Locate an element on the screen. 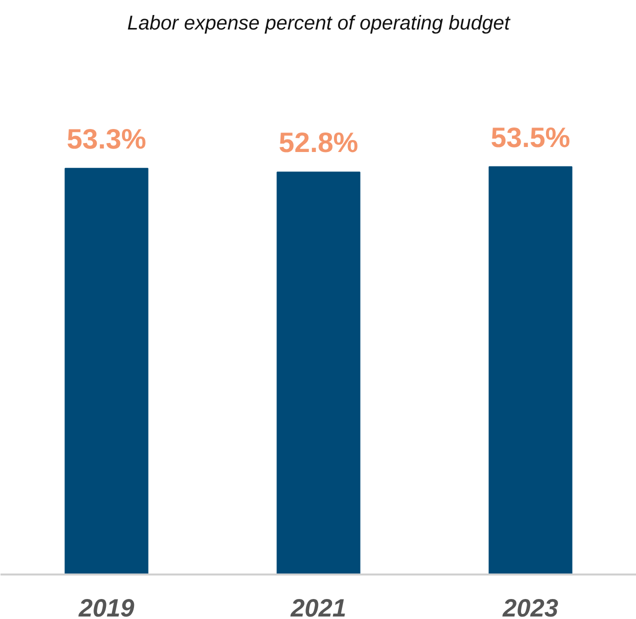  data-label: 53.5% is located at coordinates (530, 137).